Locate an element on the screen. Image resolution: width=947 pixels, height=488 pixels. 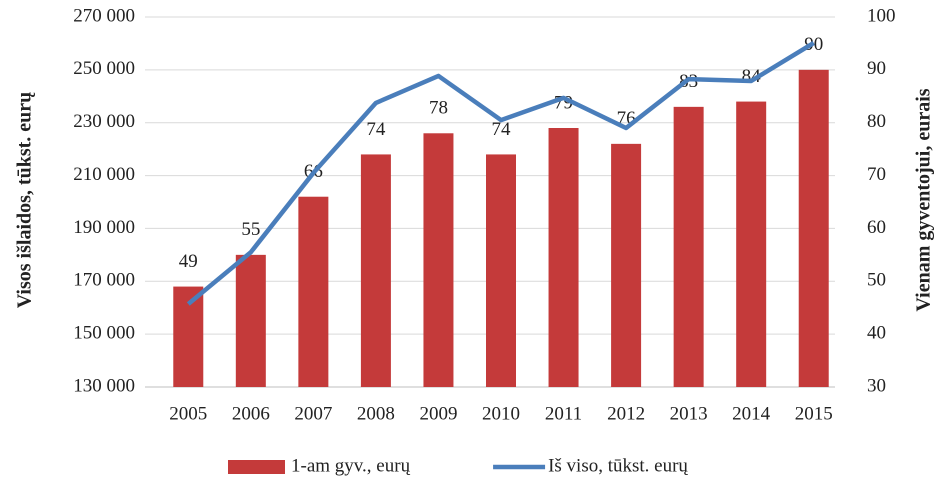
y2-tick-label: 40 is located at coordinates (876, 333).